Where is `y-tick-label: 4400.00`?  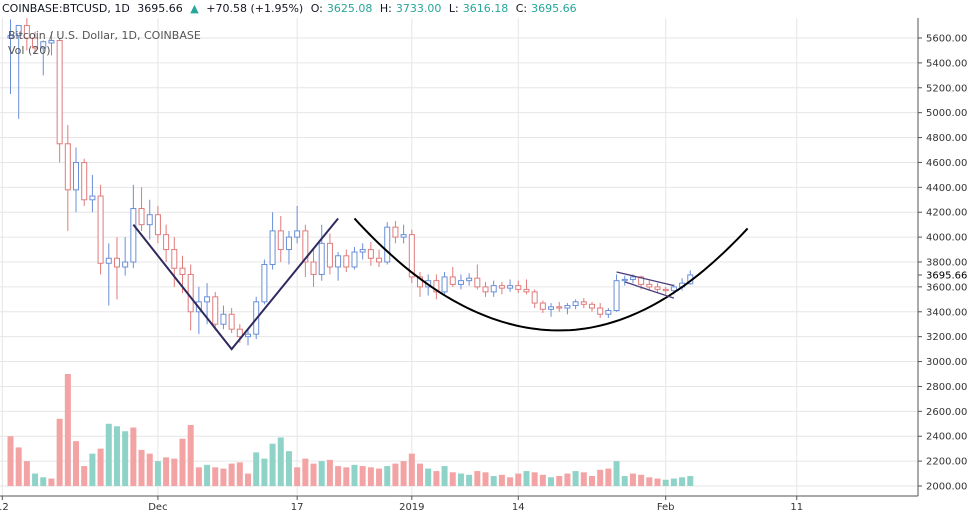 y-tick-label: 4400.00 is located at coordinates (946, 188).